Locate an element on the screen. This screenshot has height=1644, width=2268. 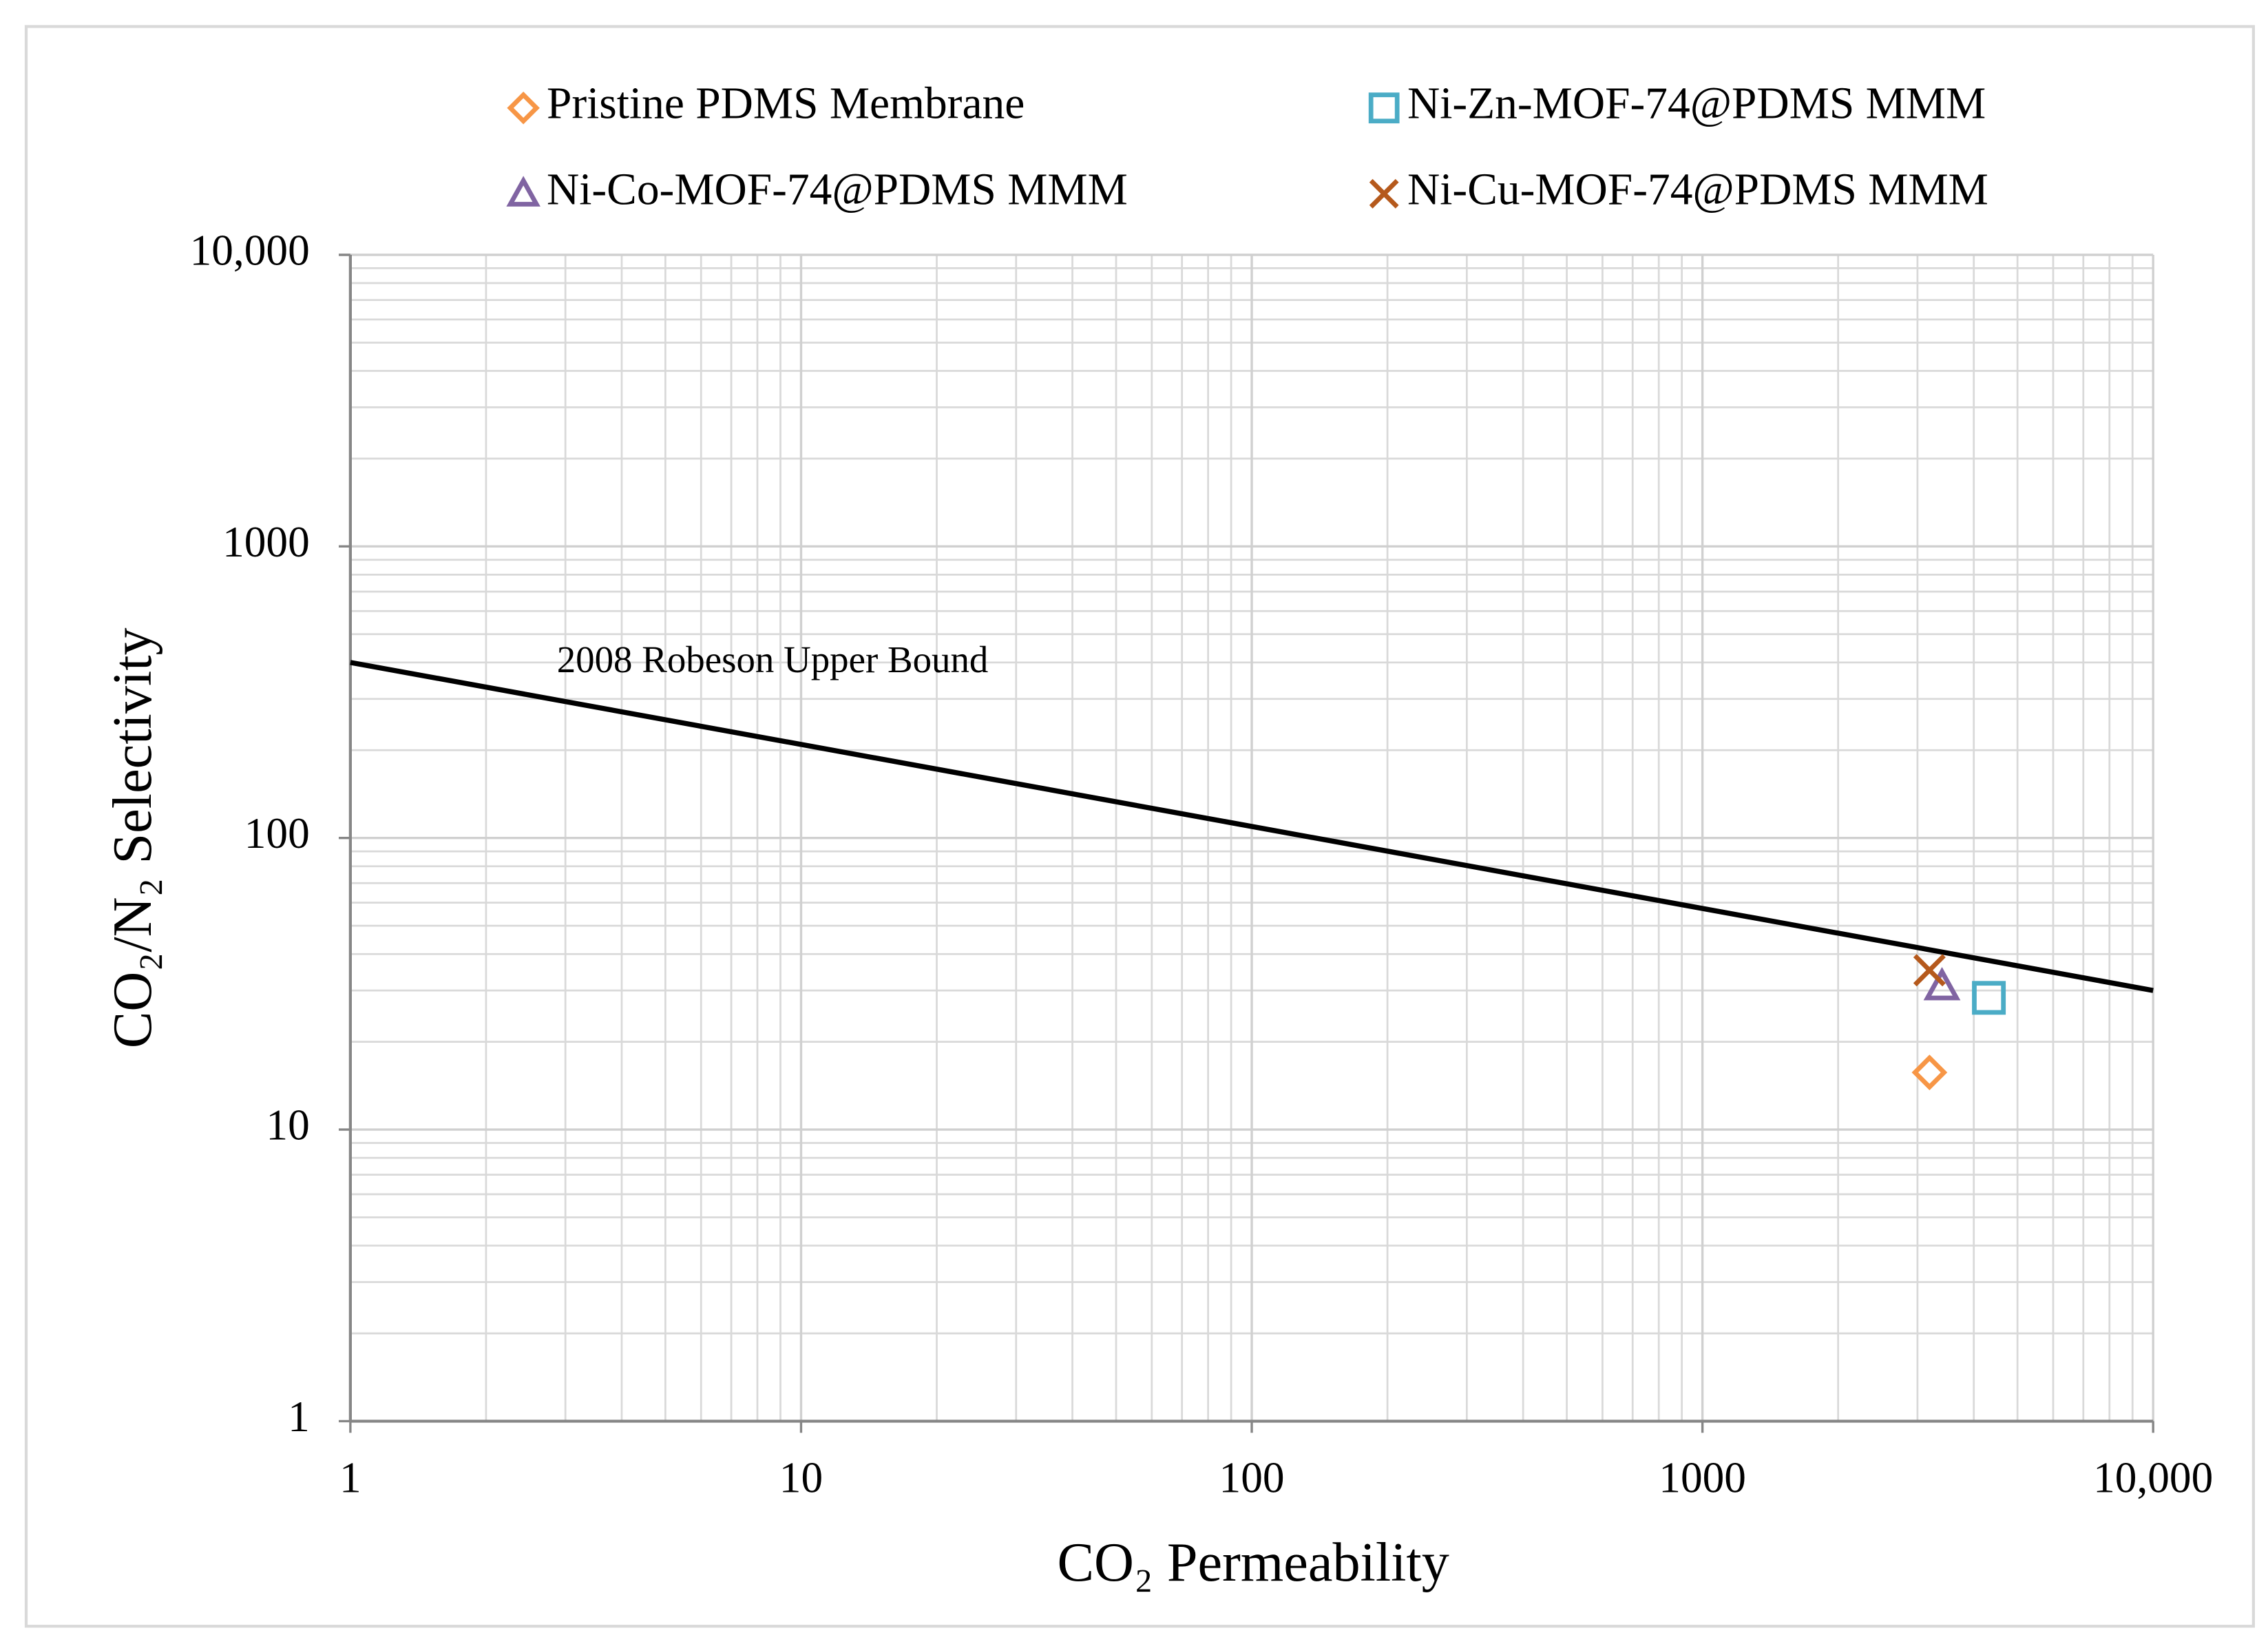
legend-label: Pristine PDMS Membrane is located at coordinates (786, 104).